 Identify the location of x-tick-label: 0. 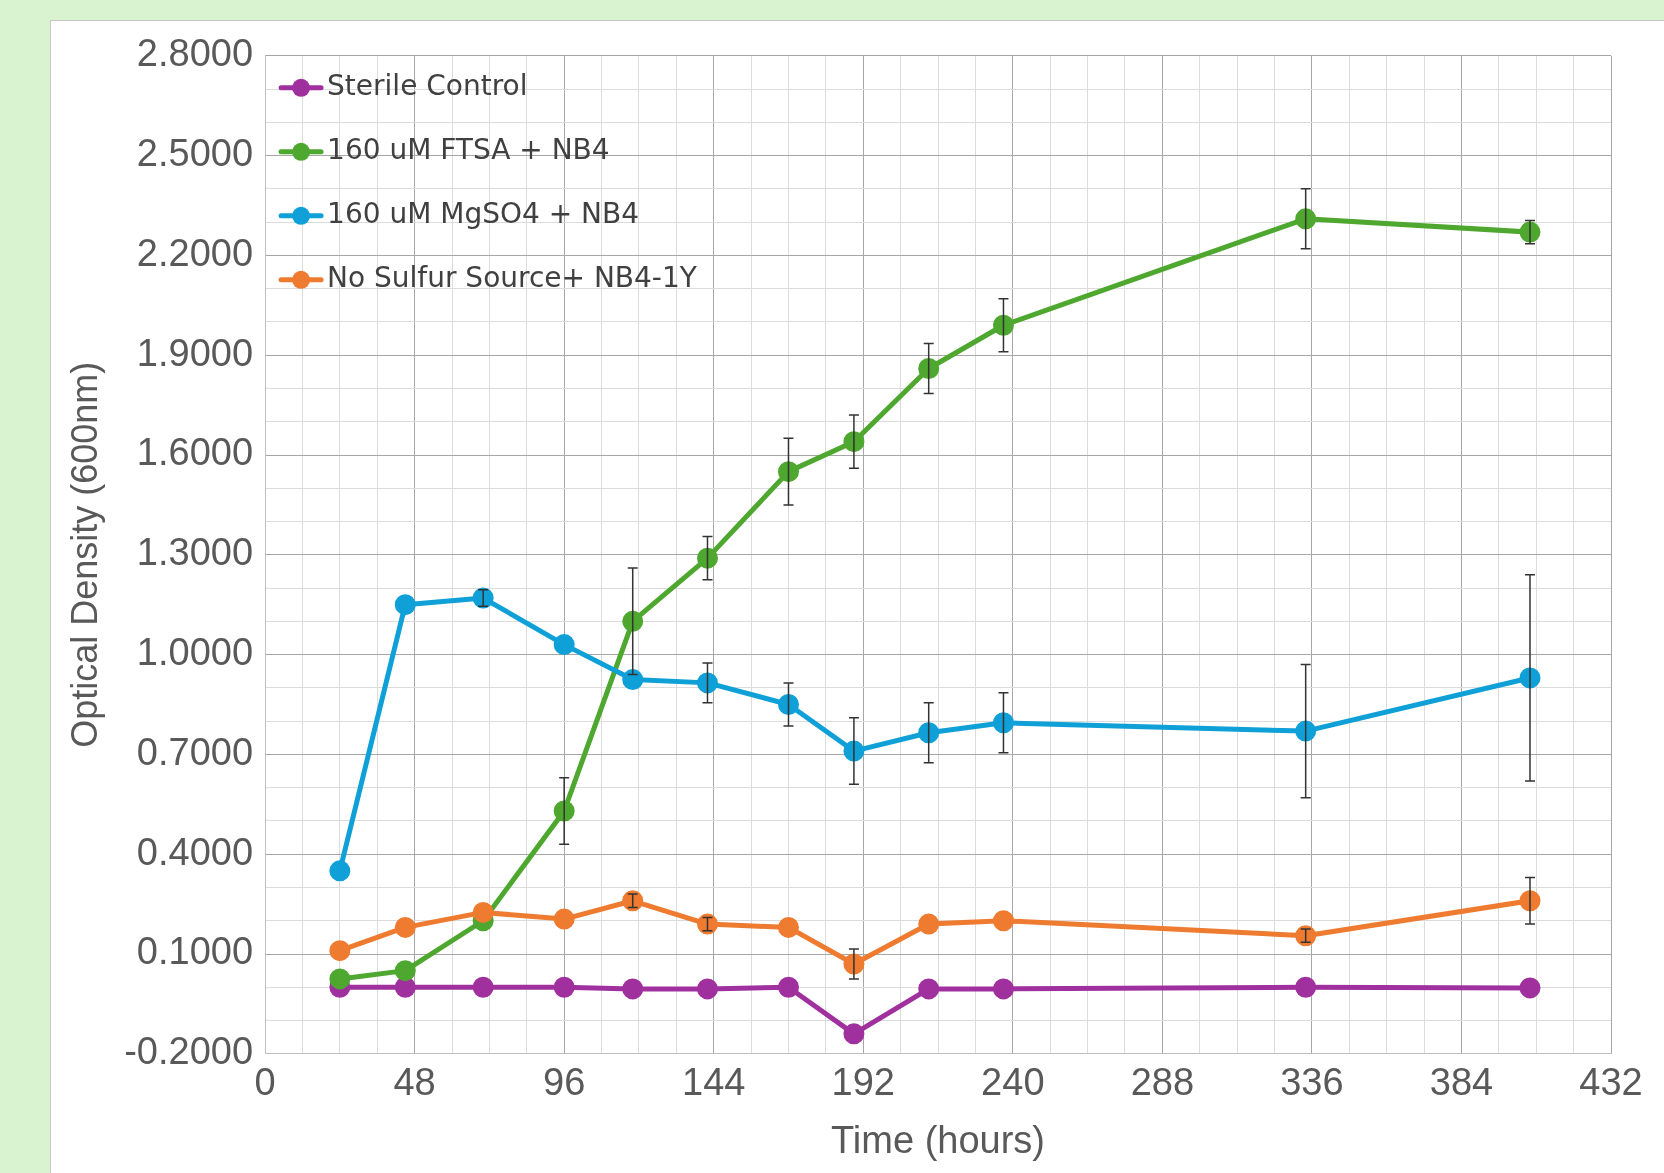
(265, 1082).